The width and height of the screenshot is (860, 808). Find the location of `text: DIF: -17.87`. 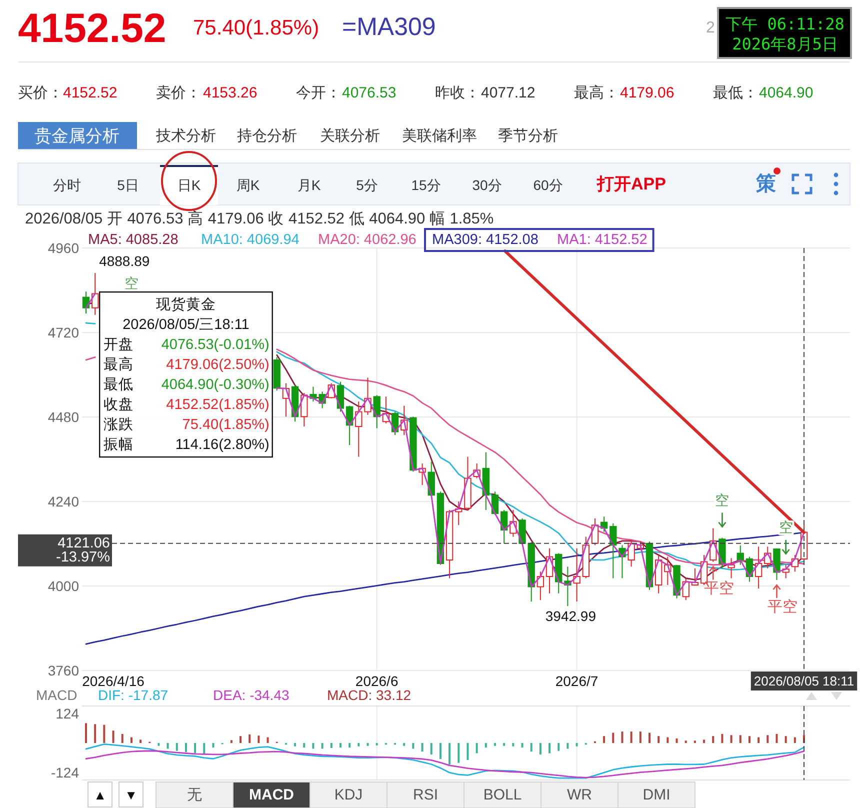

text: DIF: -17.87 is located at coordinates (133, 695).